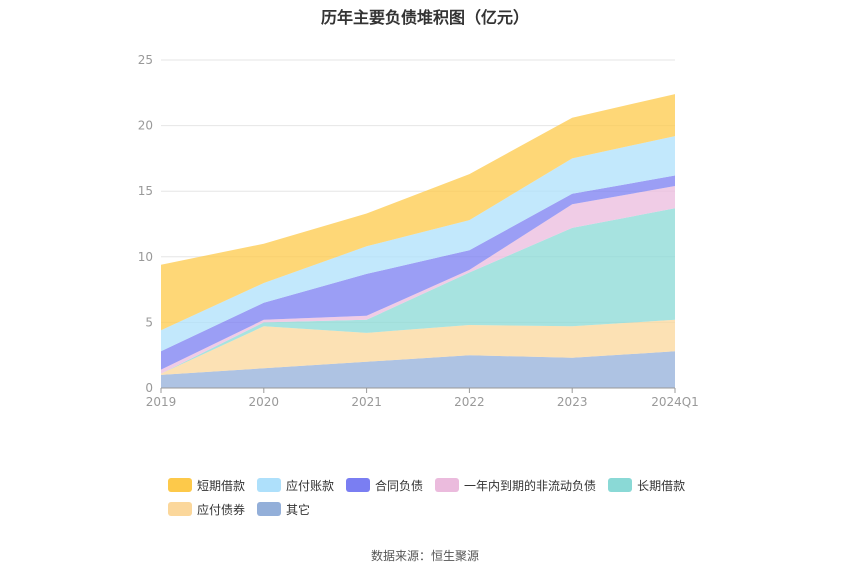 The width and height of the screenshot is (850, 575). What do you see at coordinates (283, 509) in the screenshot?
I see `legend-item: 其它` at bounding box center [283, 509].